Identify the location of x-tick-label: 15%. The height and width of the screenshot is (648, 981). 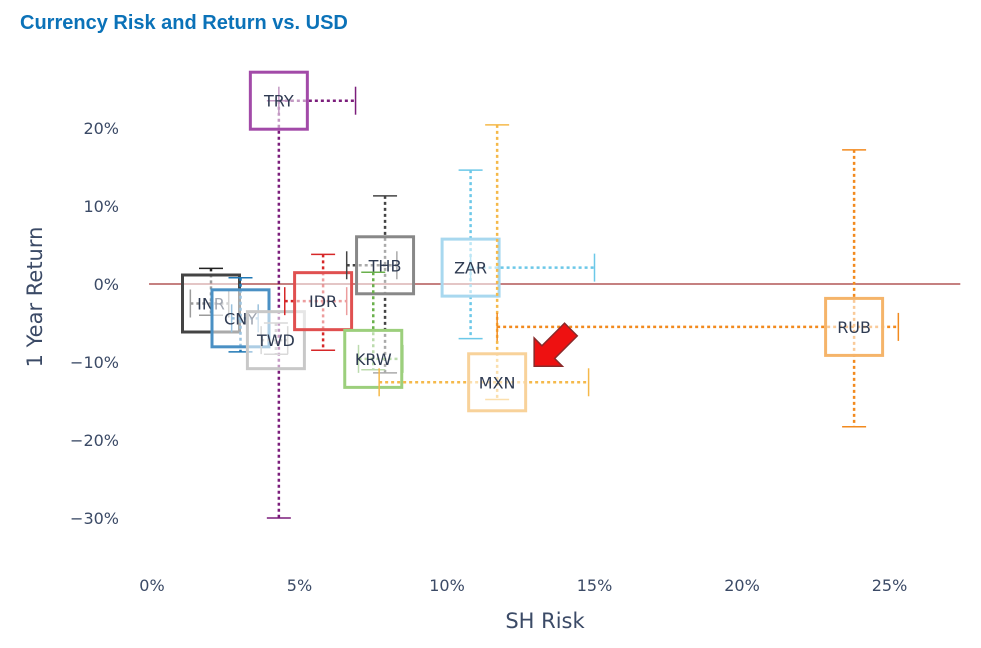
(595, 585).